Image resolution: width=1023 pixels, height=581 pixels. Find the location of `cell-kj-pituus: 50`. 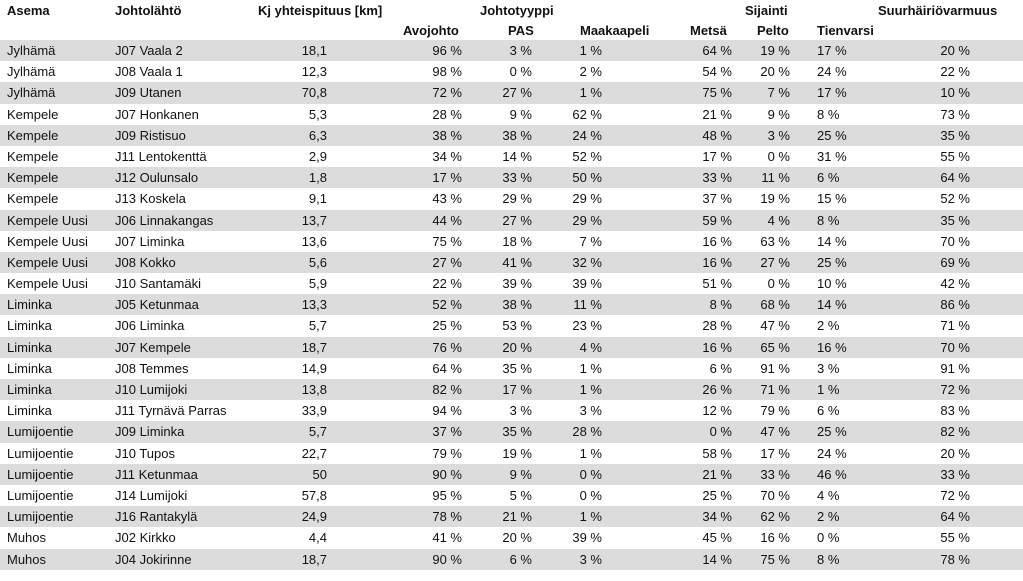

cell-kj-pituus: 50 is located at coordinates (319, 474).